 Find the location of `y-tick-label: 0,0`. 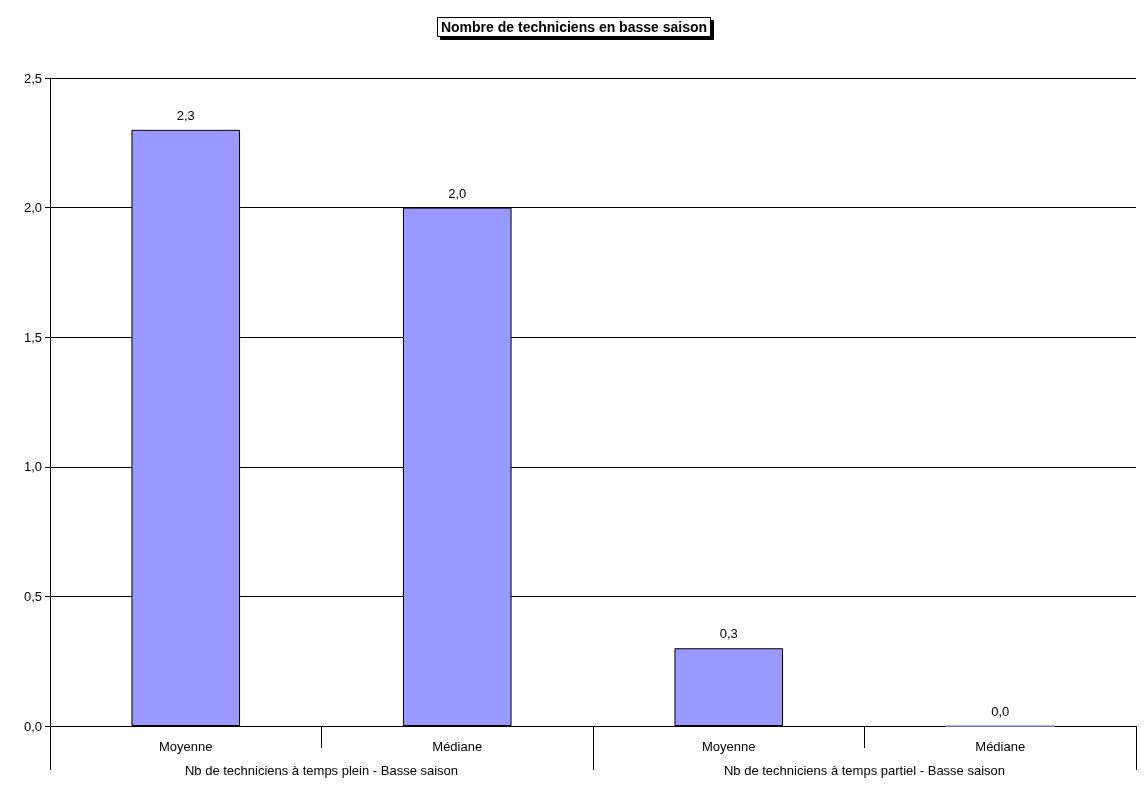

y-tick-label: 0,0 is located at coordinates (32, 726).